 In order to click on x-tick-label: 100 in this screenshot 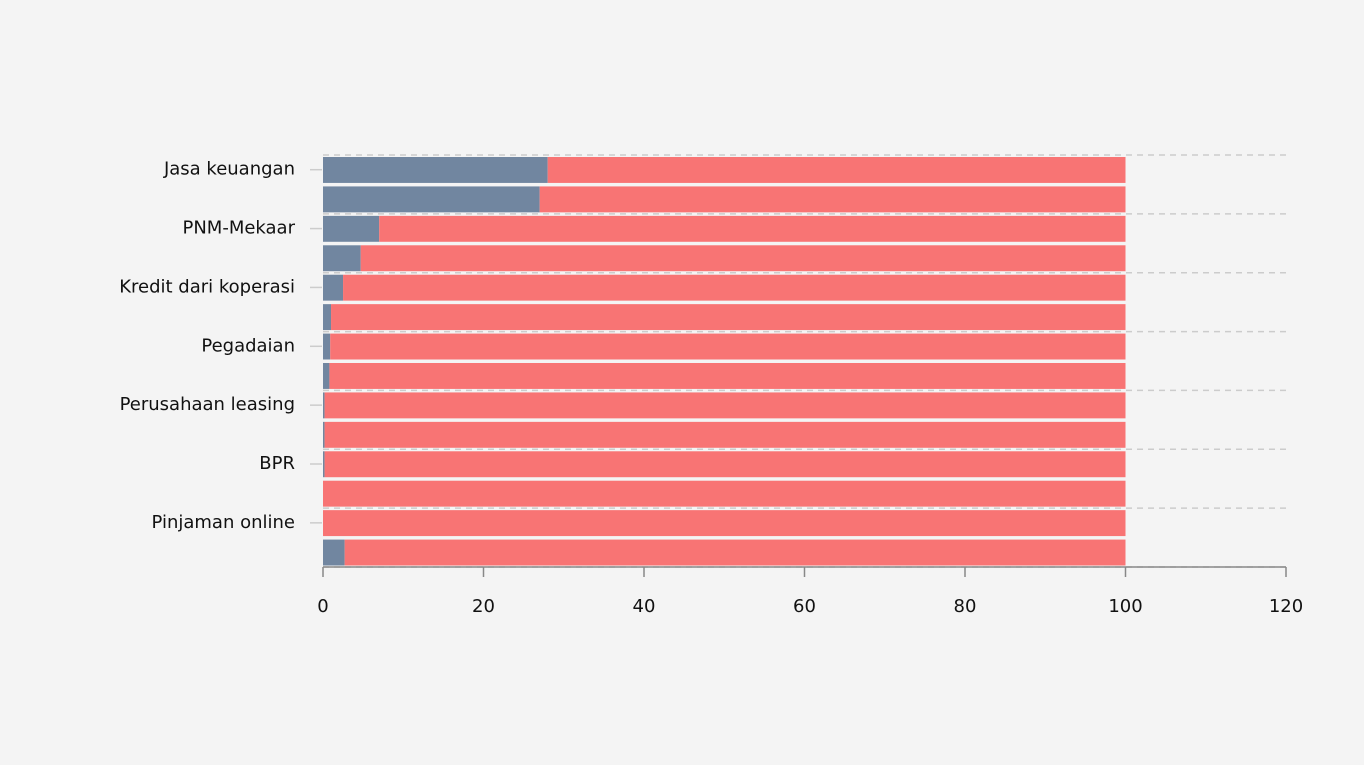, I will do `click(1125, 606)`.